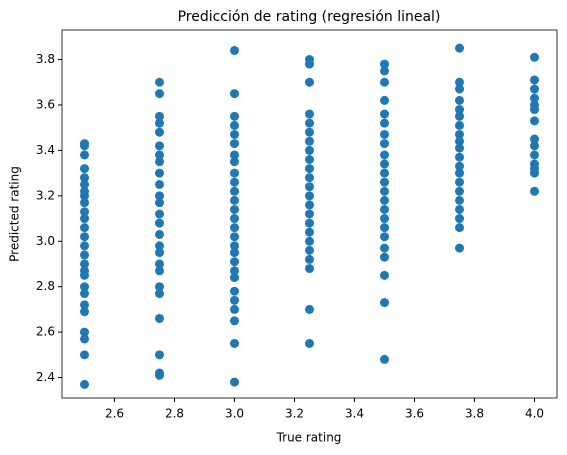  I want to click on y-tick-label: 3.6, so click(45, 104).